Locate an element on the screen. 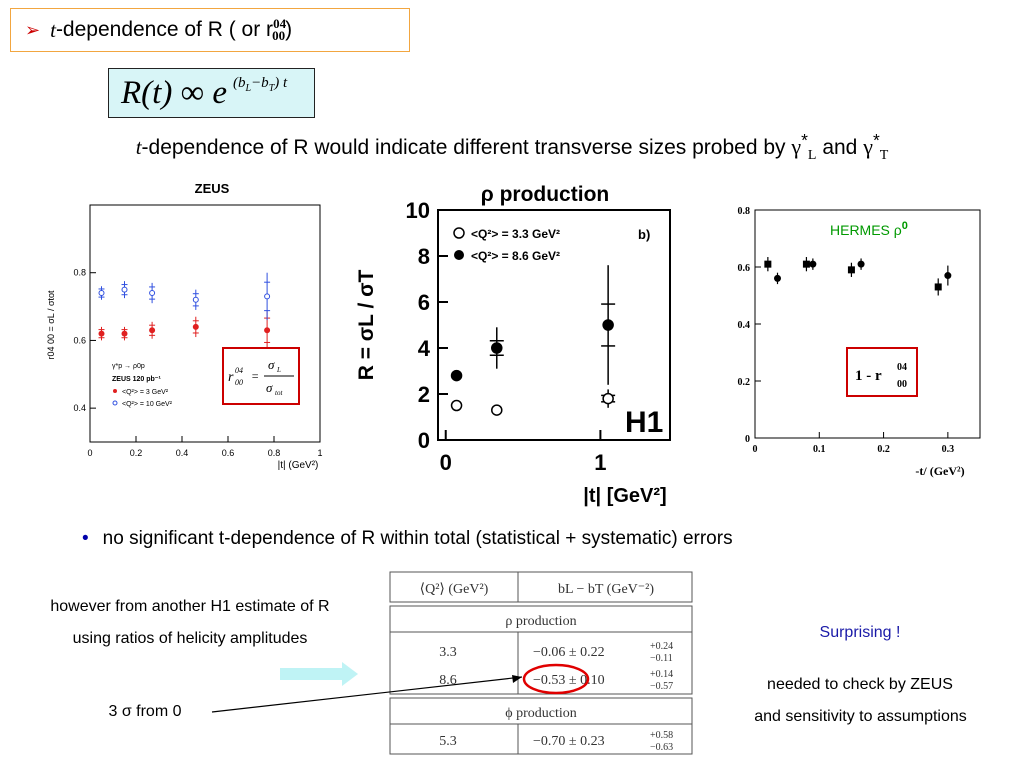 Image resolution: width=1024 pixels, height=768 pixels. table-row-phi-1-up: +0.58 is located at coordinates (661, 735).